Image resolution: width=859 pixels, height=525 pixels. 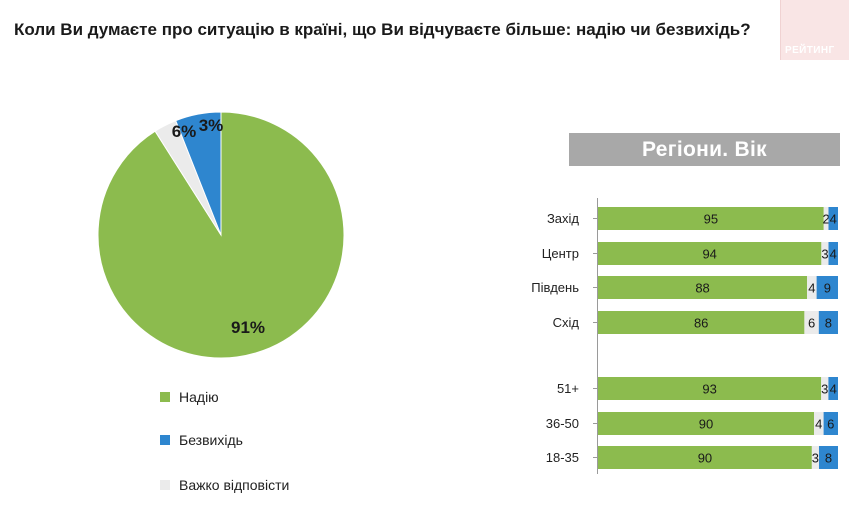 I want to click on bar-data-label: 2, so click(x=826, y=219).